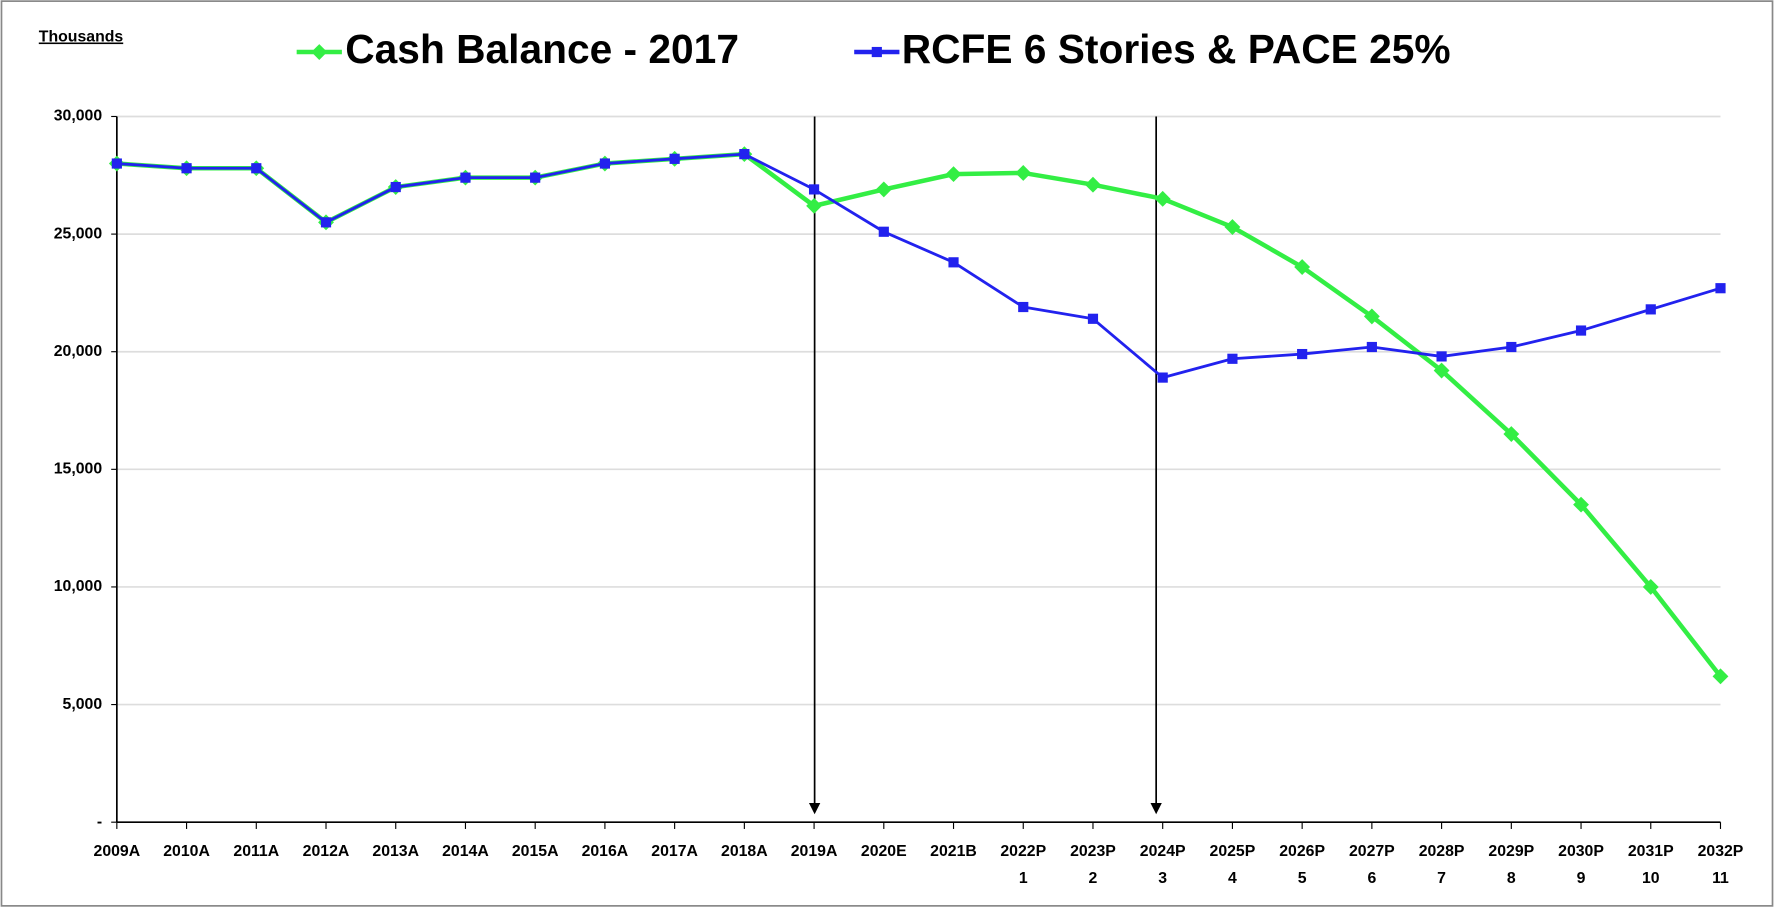 The width and height of the screenshot is (1774, 907). Describe the element at coordinates (1232, 878) in the screenshot. I see `x-tick-sublabel: 4` at that location.